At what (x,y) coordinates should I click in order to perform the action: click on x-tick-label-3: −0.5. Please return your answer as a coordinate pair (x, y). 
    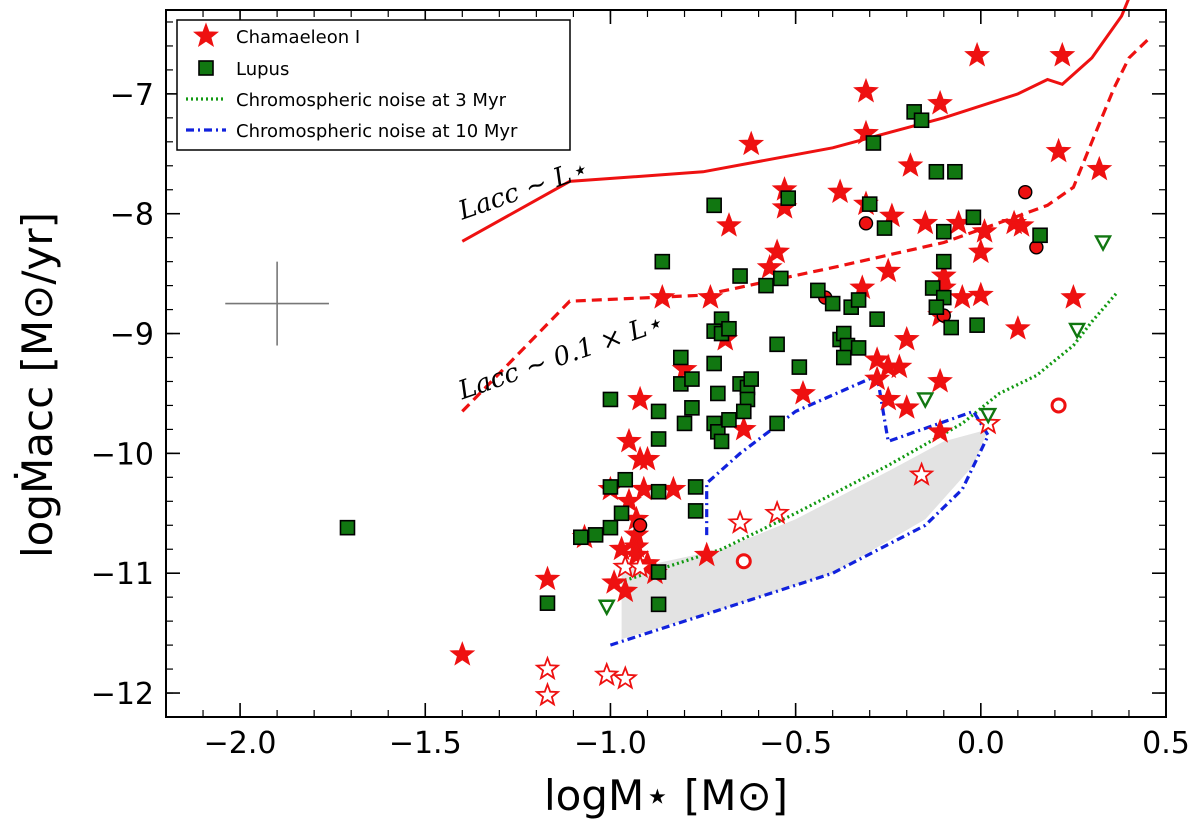
    Looking at the image, I should click on (795, 743).